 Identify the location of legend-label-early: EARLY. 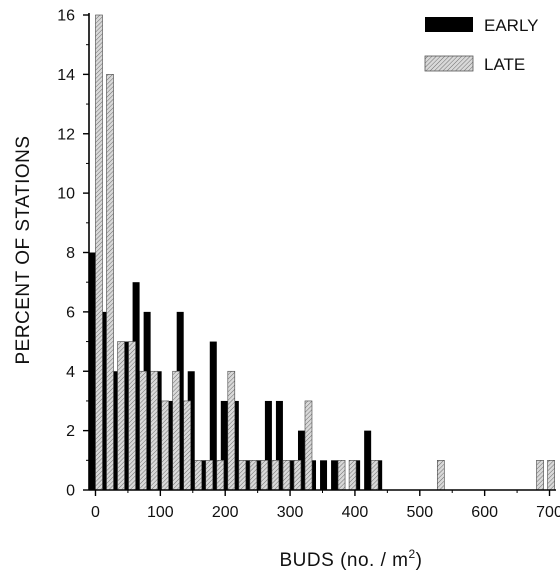
(511, 25).